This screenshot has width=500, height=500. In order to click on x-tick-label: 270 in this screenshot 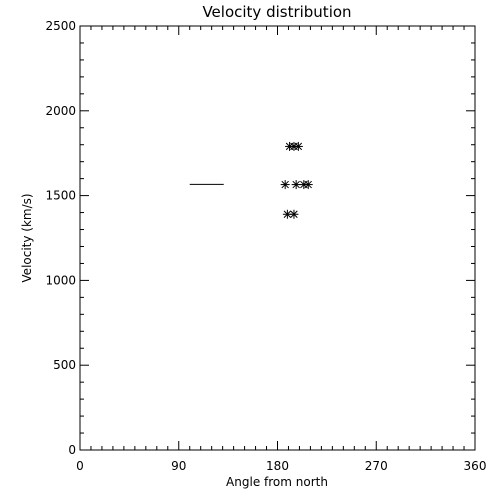, I will do `click(376, 466)`.